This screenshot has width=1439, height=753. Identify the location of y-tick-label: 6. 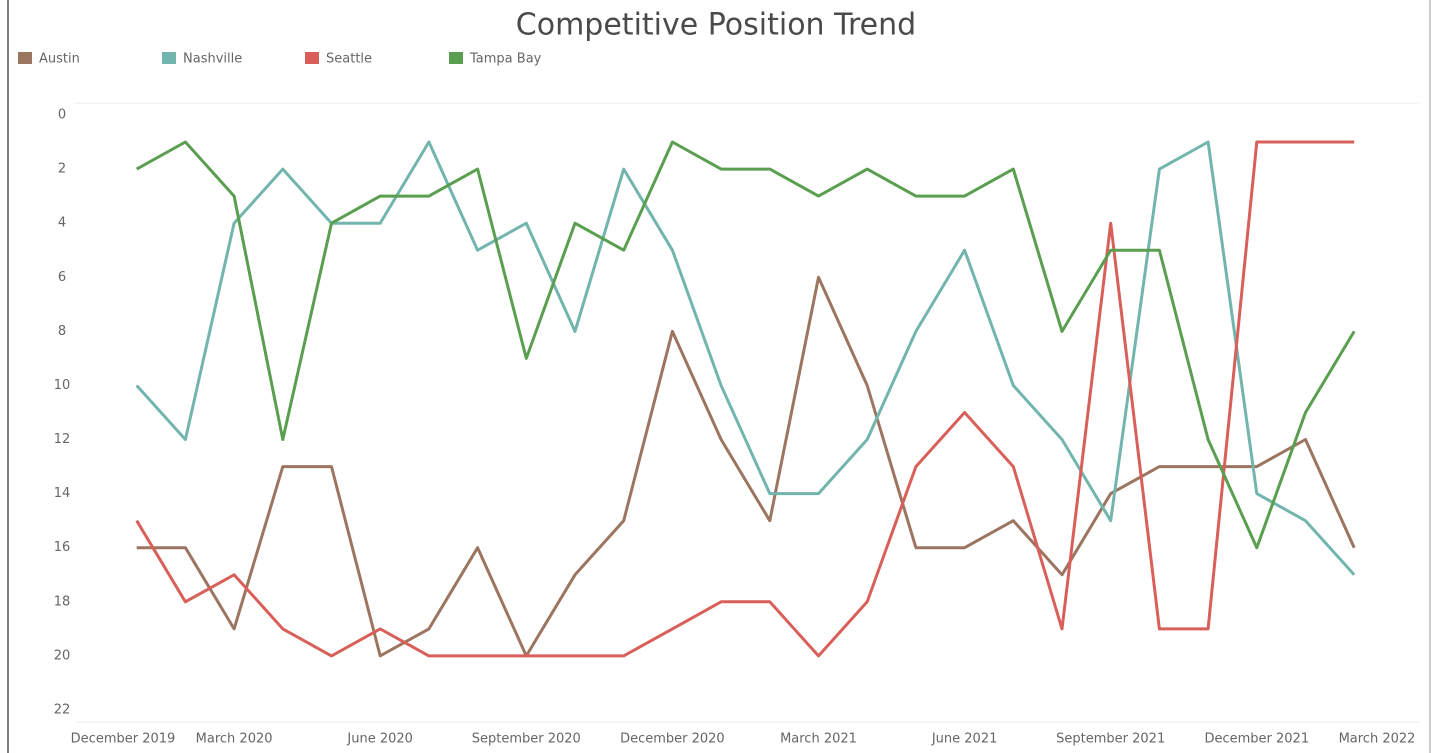
(62, 277).